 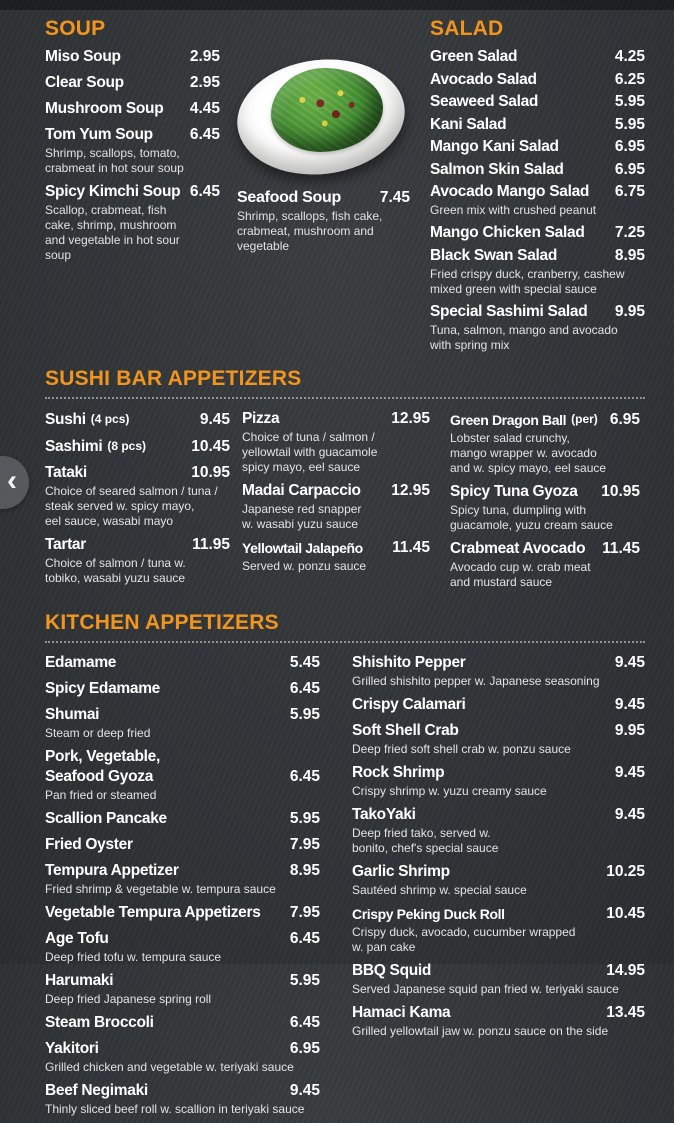 What do you see at coordinates (537, 80) in the screenshot?
I see `menu-item: Avocado Salad 6.25` at bounding box center [537, 80].